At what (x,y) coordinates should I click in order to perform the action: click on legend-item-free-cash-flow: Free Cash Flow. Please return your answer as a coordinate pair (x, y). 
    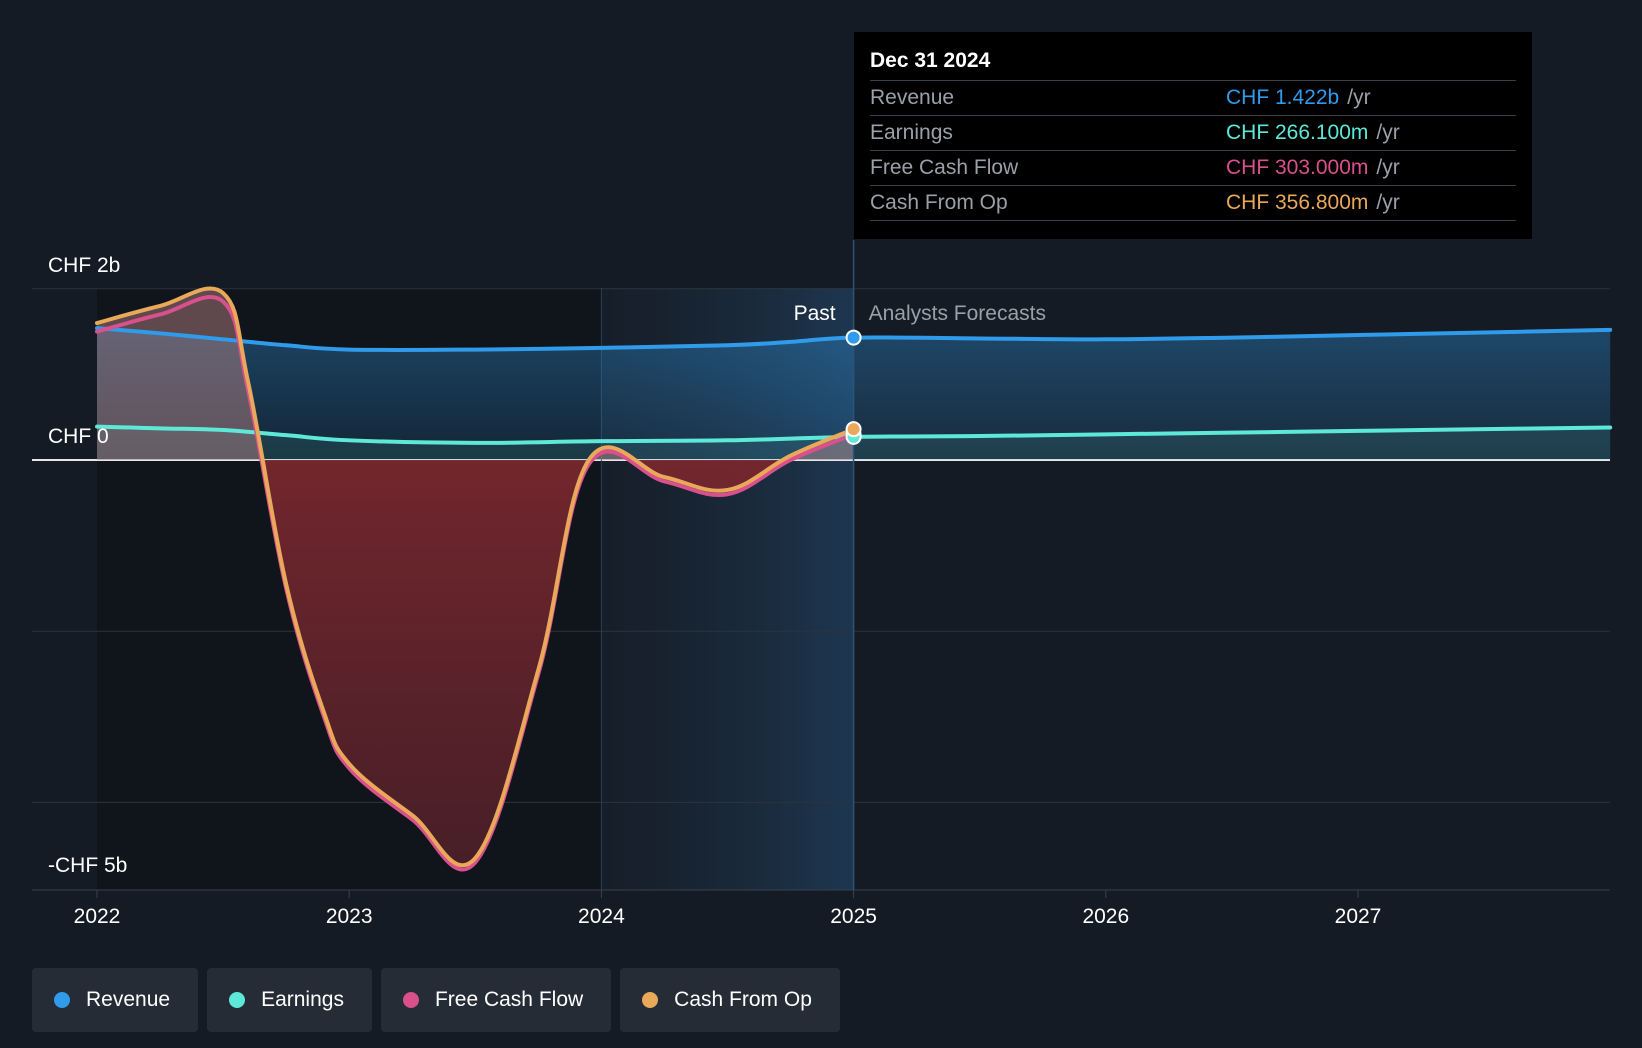
    Looking at the image, I should click on (496, 1000).